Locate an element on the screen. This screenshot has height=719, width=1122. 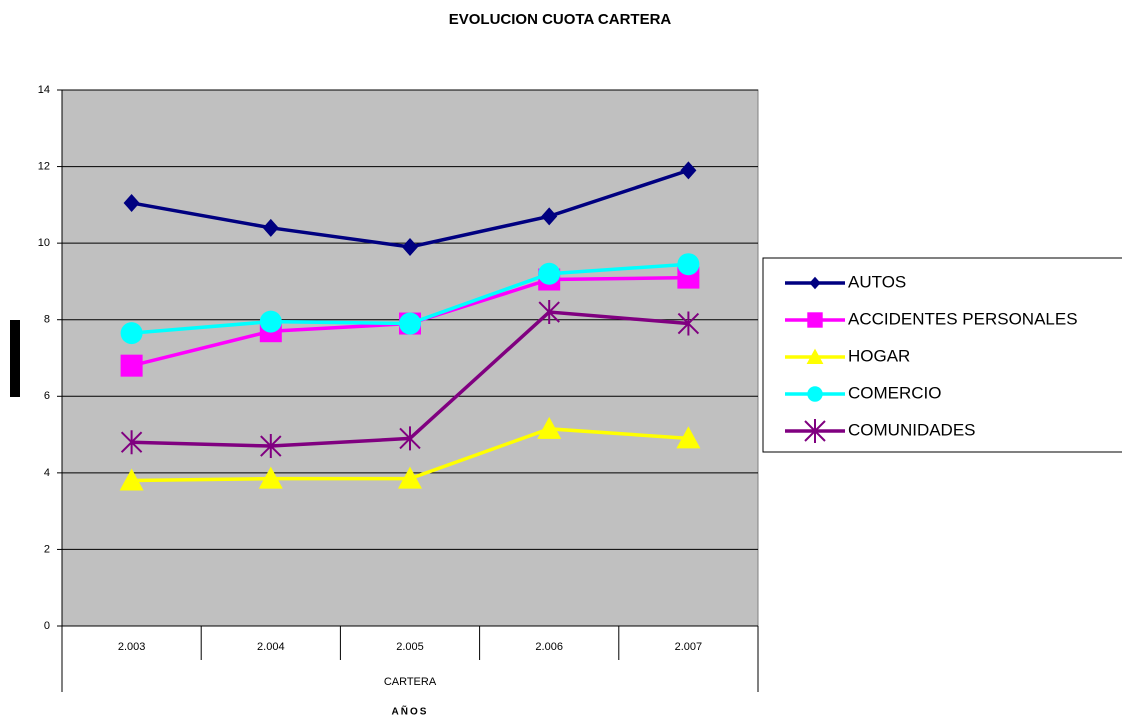
y-tick-label: 8 is located at coordinates (47, 320).